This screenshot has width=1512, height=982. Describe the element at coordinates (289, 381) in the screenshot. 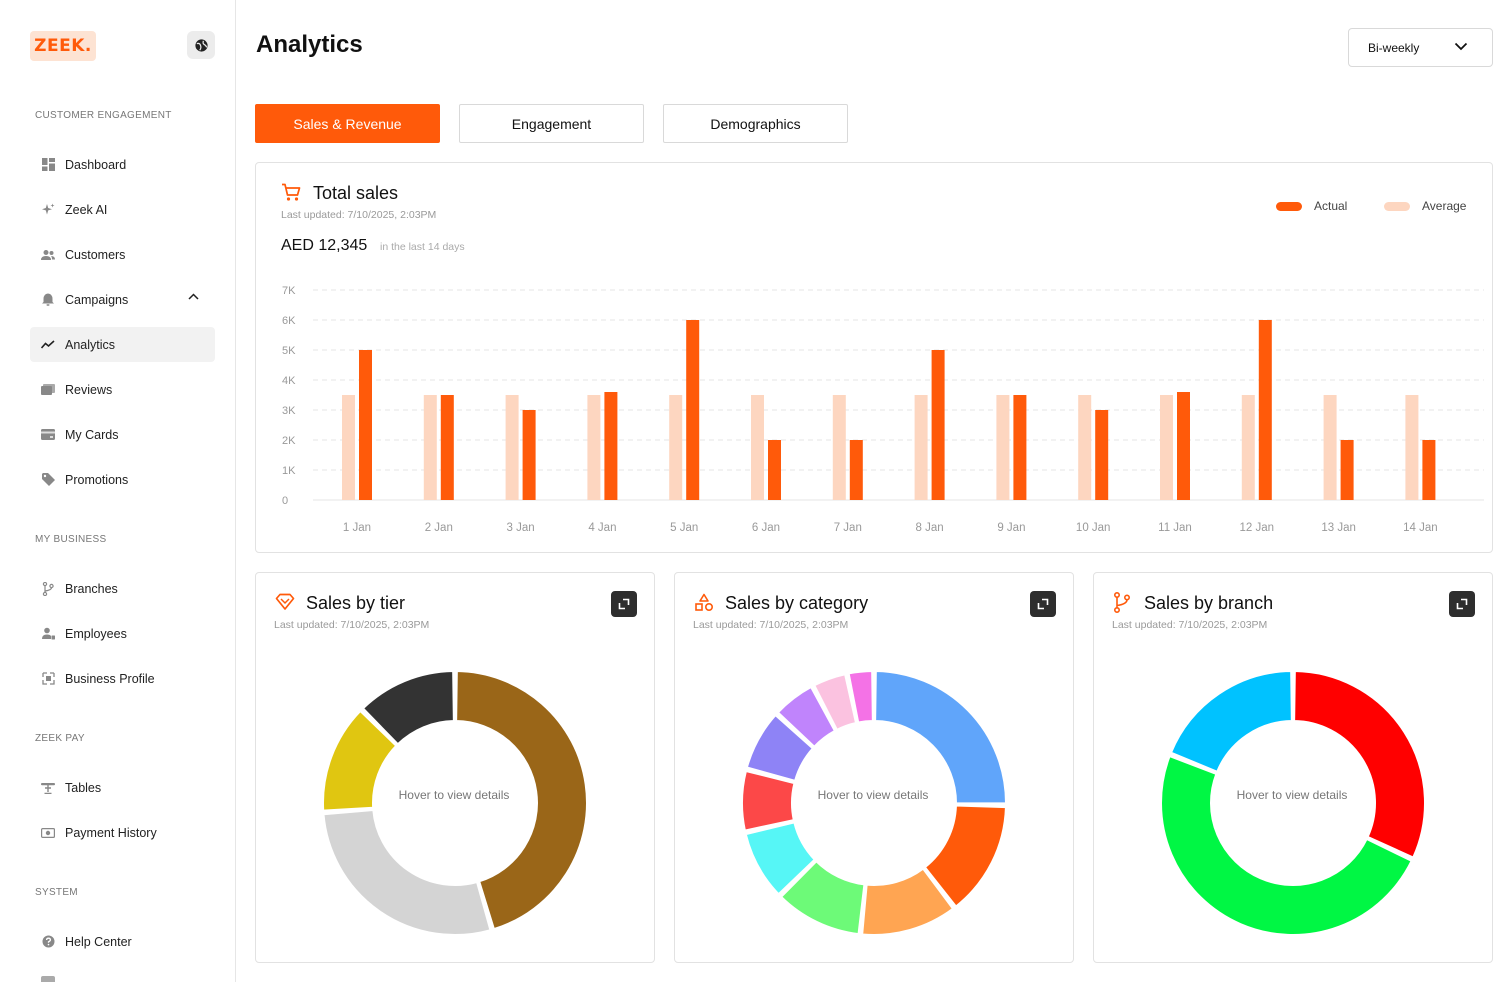

I see `y-tick-label: 4K` at that location.